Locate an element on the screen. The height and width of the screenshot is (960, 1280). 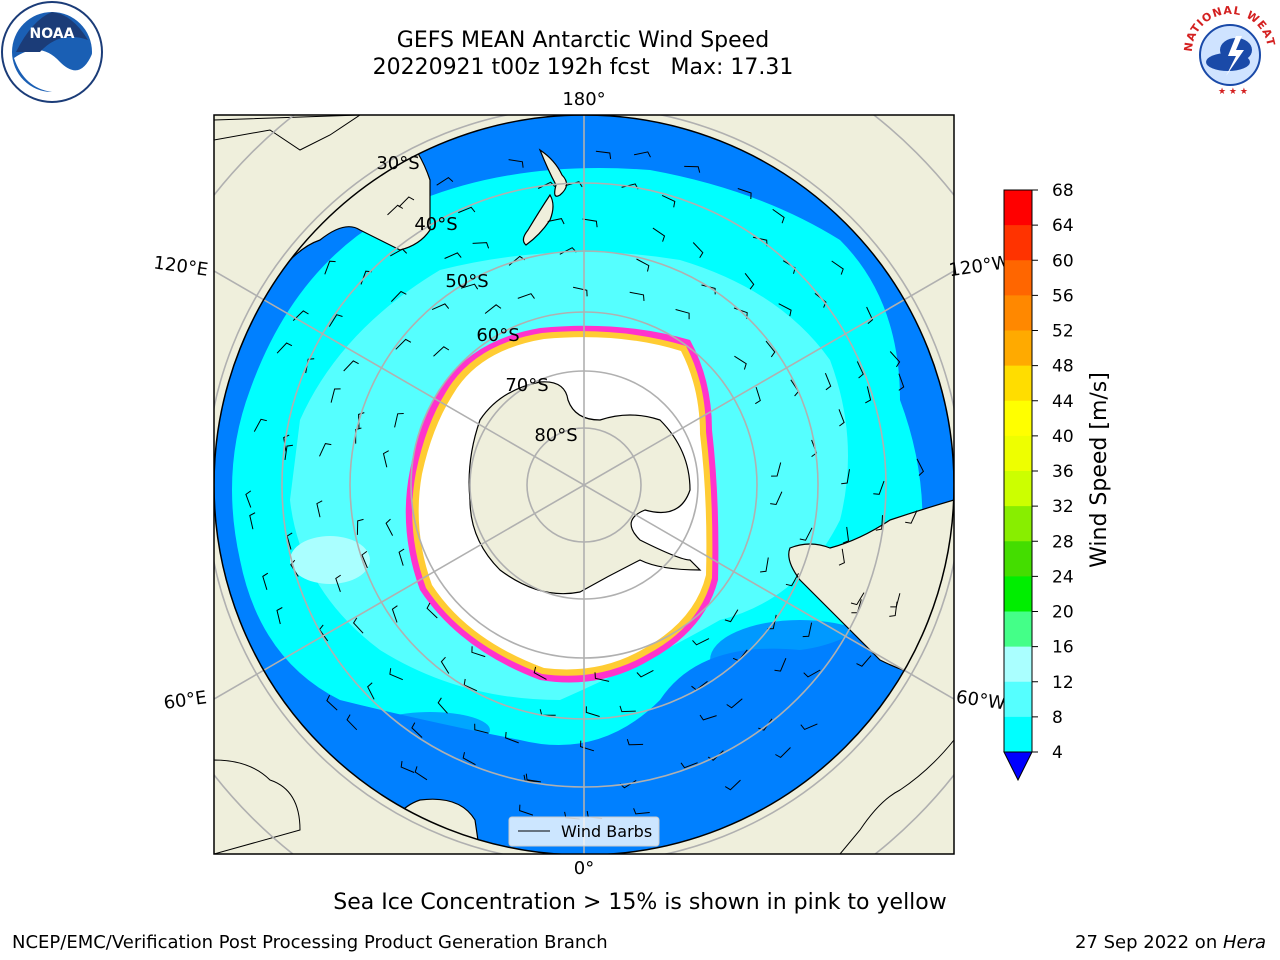
lon-label-180: 180° is located at coordinates (583, 99).